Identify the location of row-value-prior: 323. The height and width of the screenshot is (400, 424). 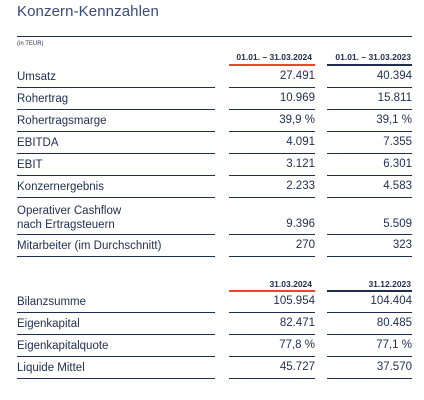
(402, 245).